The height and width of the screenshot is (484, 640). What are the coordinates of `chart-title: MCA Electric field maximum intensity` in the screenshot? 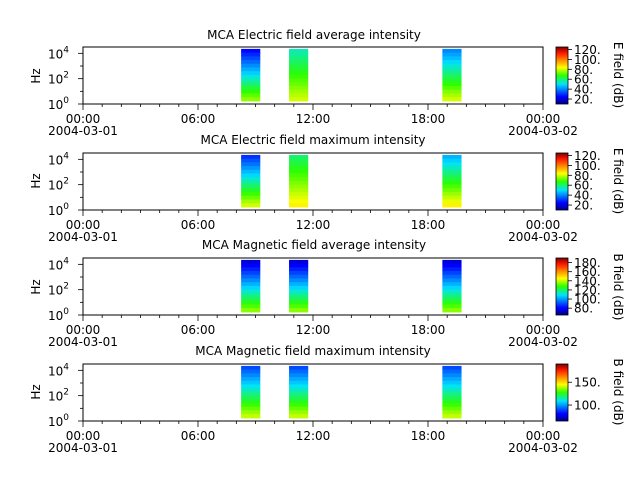 It's located at (312, 140).